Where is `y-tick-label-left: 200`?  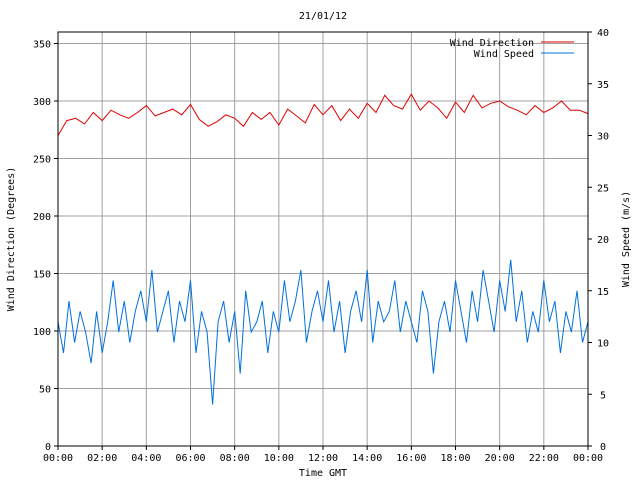
y-tick-label-left: 200 is located at coordinates (42, 217).